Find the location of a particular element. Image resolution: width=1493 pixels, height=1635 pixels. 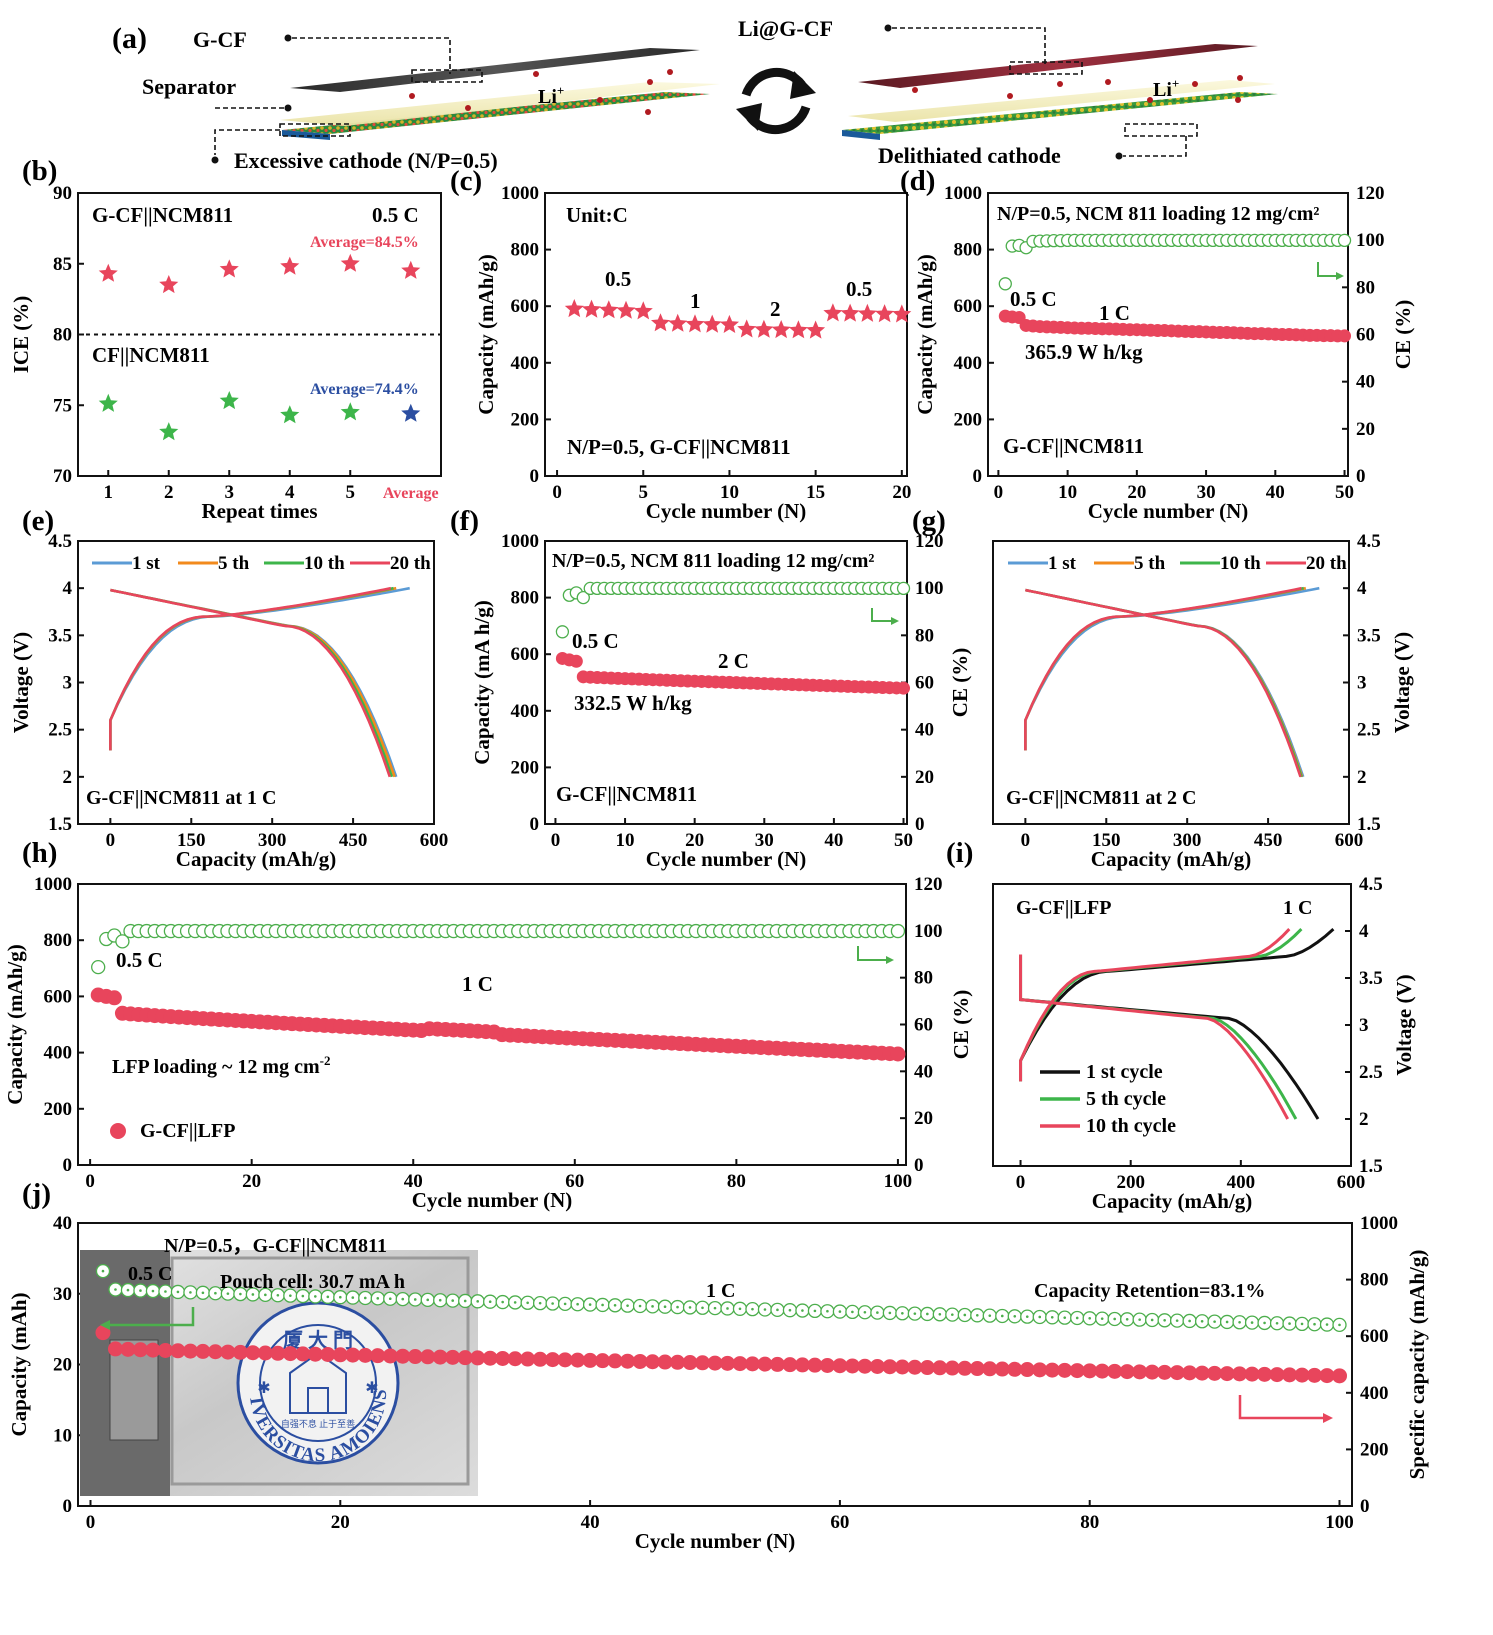

ce-axis-arrowhead is located at coordinates (1340, 276).